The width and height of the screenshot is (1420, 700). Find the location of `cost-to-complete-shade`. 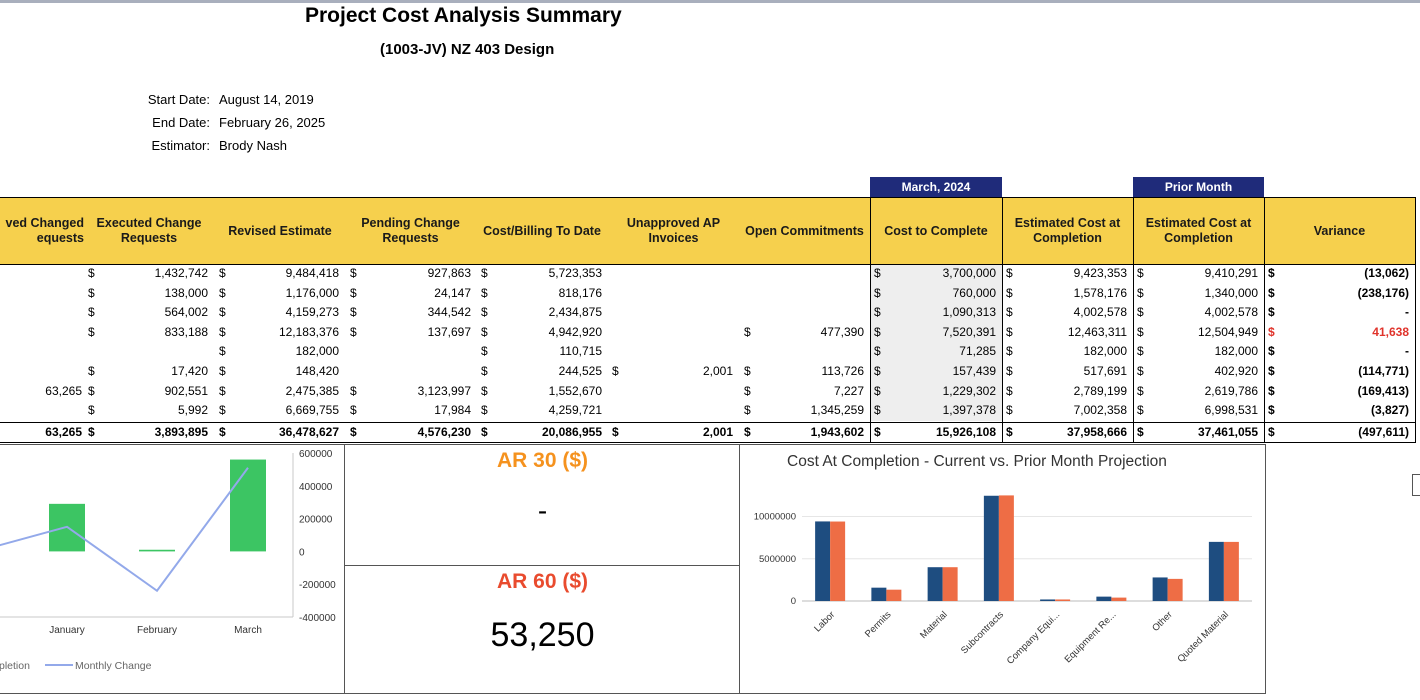

cost-to-complete-shade is located at coordinates (936, 342).